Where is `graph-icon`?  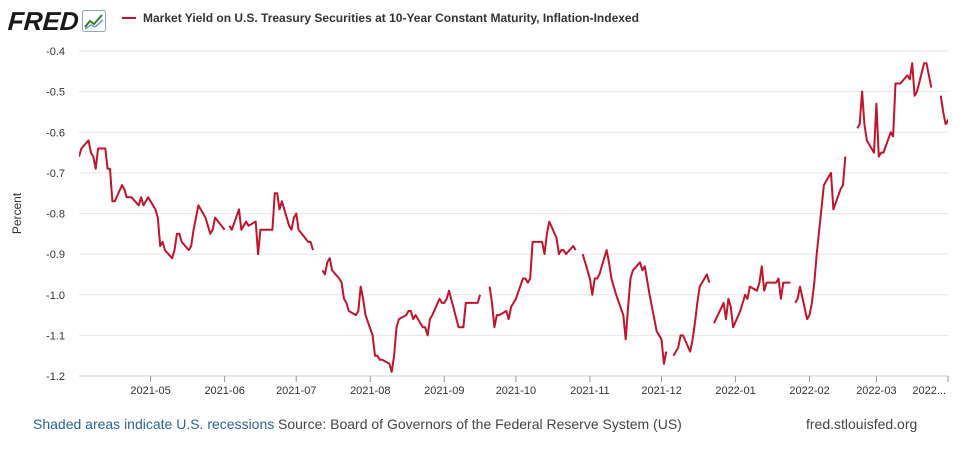
graph-icon is located at coordinates (93, 21).